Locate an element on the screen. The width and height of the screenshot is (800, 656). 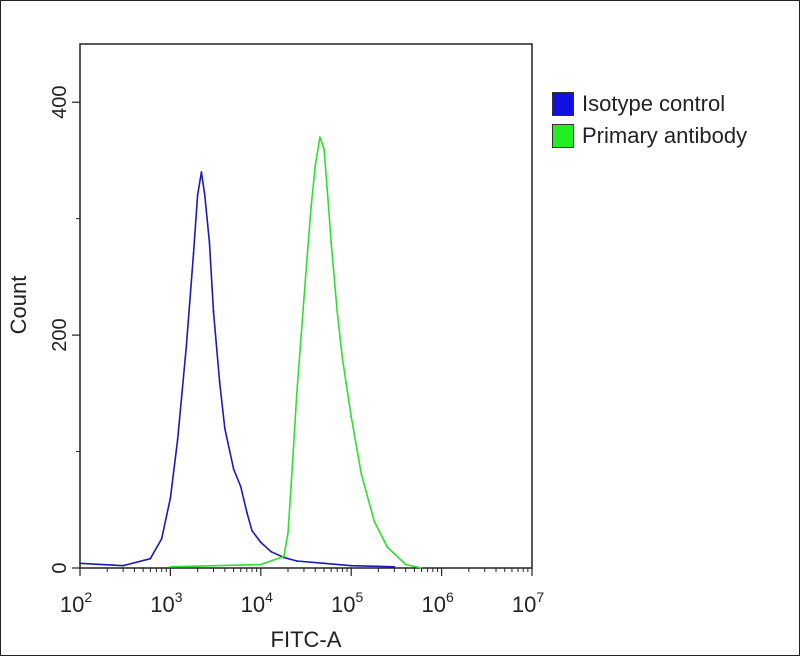
x-tick-label: 10³ is located at coordinates (166, 603).